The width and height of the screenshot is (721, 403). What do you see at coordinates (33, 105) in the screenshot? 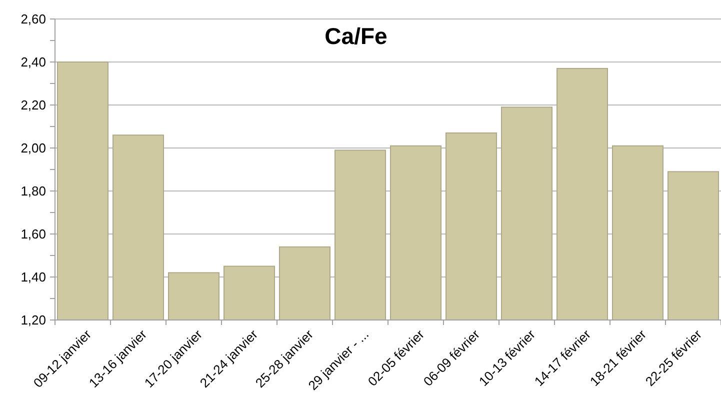
I see `y-tick-label: 2,20` at bounding box center [33, 105].